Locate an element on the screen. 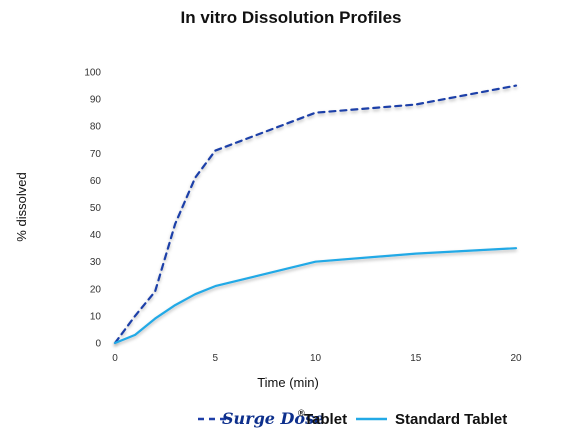 Image resolution: width=582 pixels, height=438 pixels. legend: Surge Dose ® Tablet Standard Tablet is located at coordinates (352, 418).